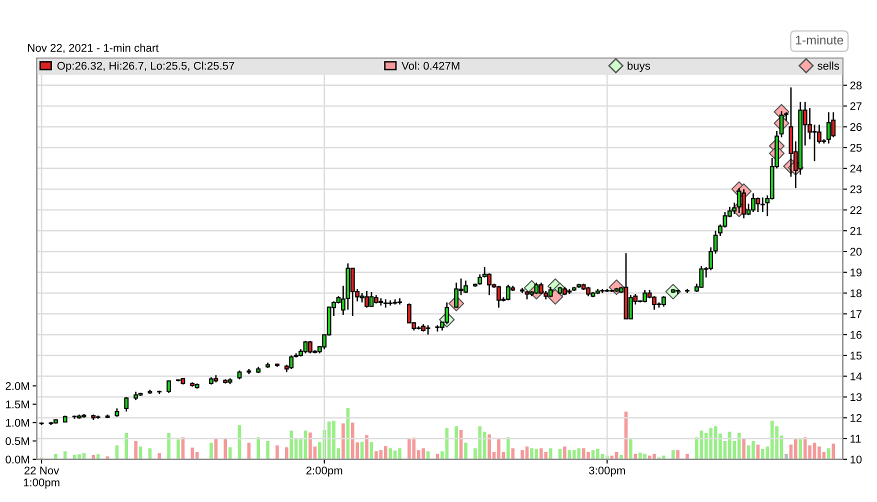 The height and width of the screenshot is (502, 877). I want to click on y-tick-label: 22, so click(856, 210).